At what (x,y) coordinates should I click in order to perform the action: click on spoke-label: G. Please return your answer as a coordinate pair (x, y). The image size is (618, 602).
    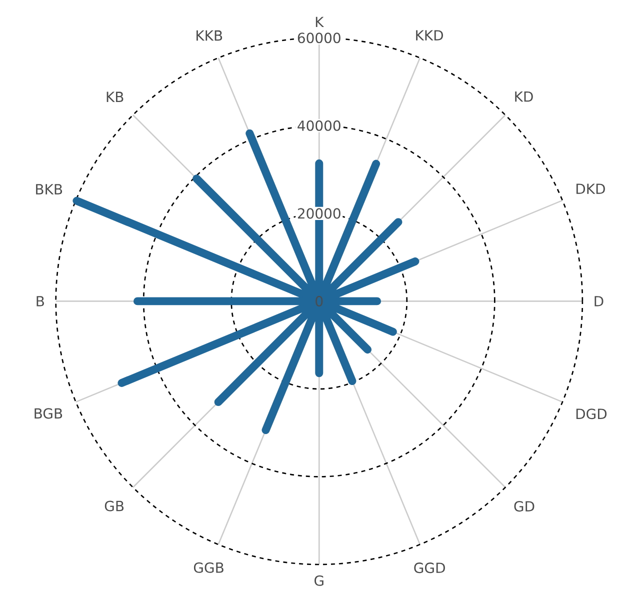
    Looking at the image, I should click on (319, 580).